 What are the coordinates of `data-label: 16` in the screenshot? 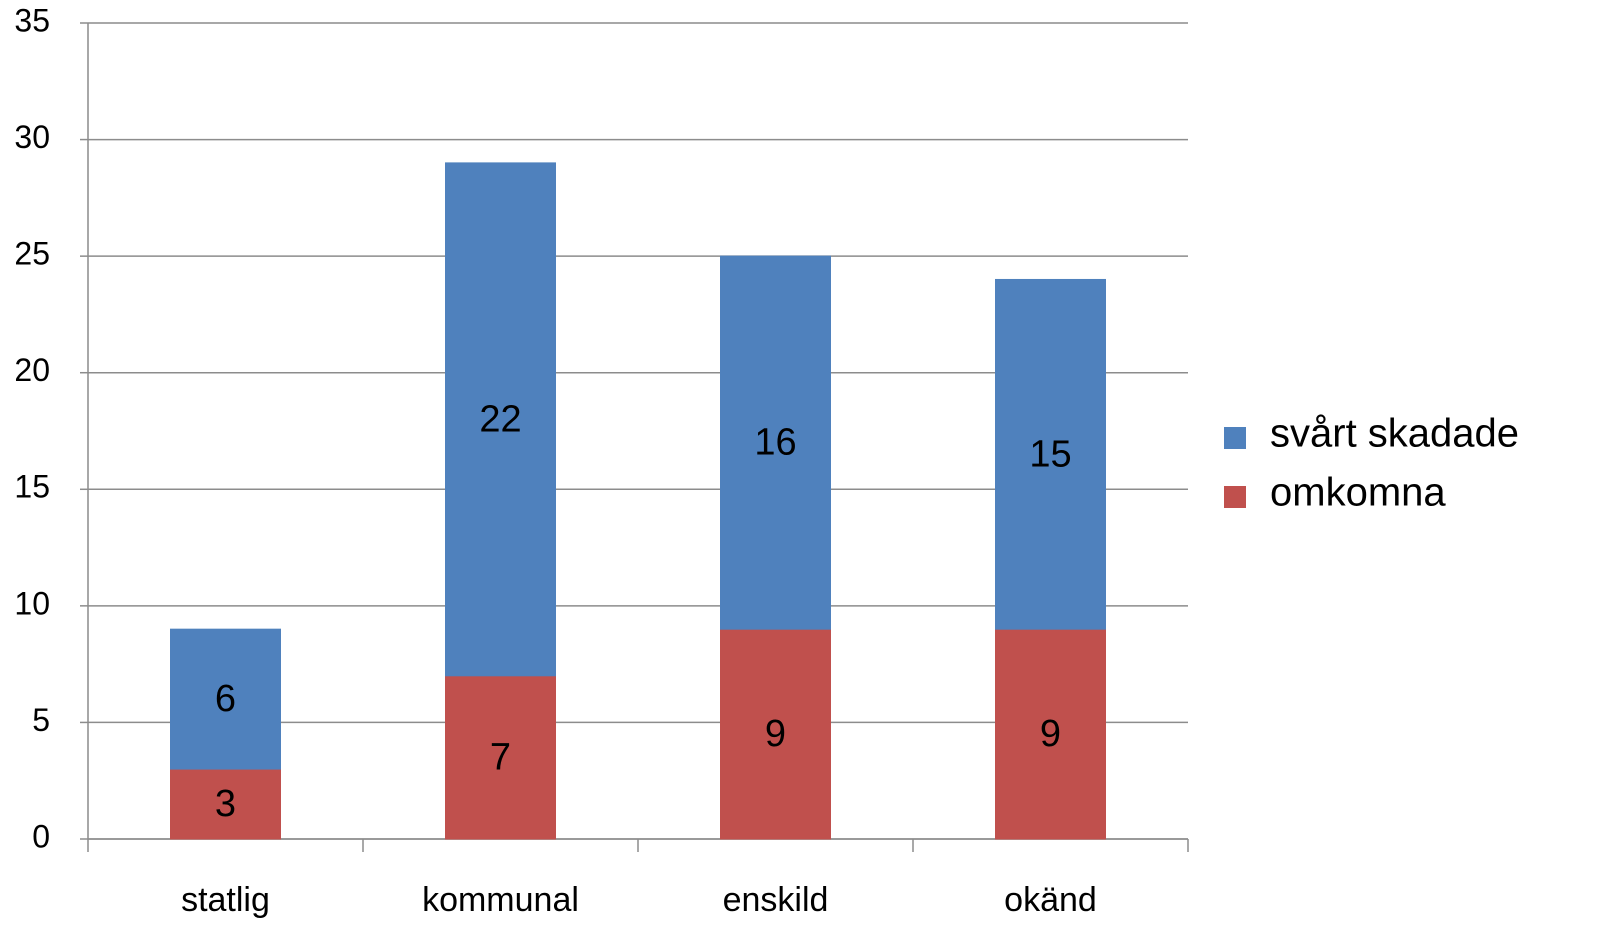 It's located at (775, 443).